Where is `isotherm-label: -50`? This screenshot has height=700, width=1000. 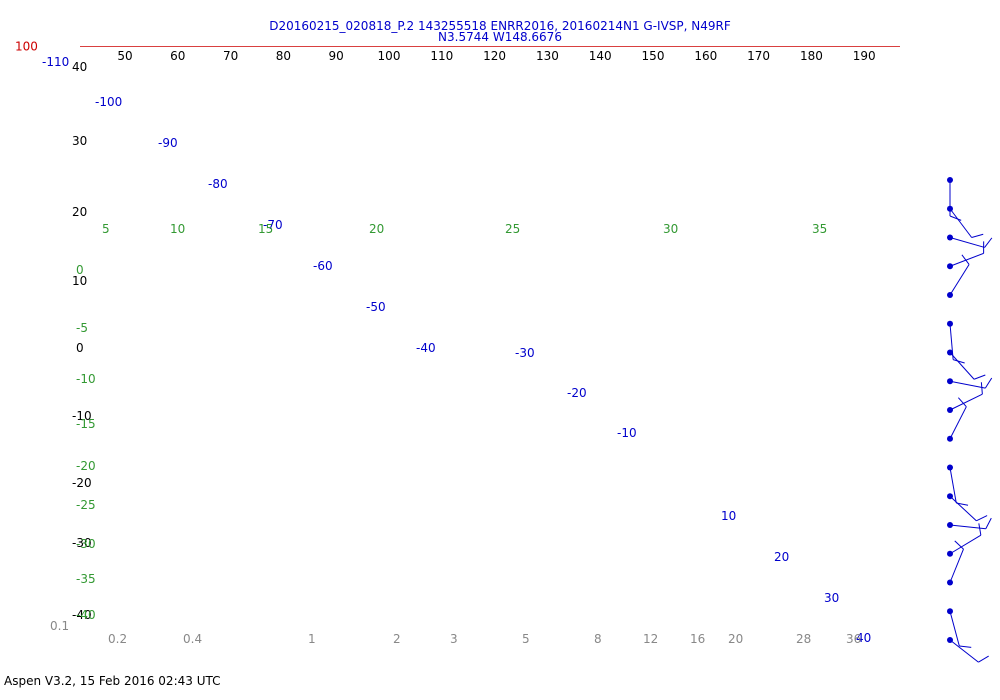 isotherm-label: -50 is located at coordinates (376, 307).